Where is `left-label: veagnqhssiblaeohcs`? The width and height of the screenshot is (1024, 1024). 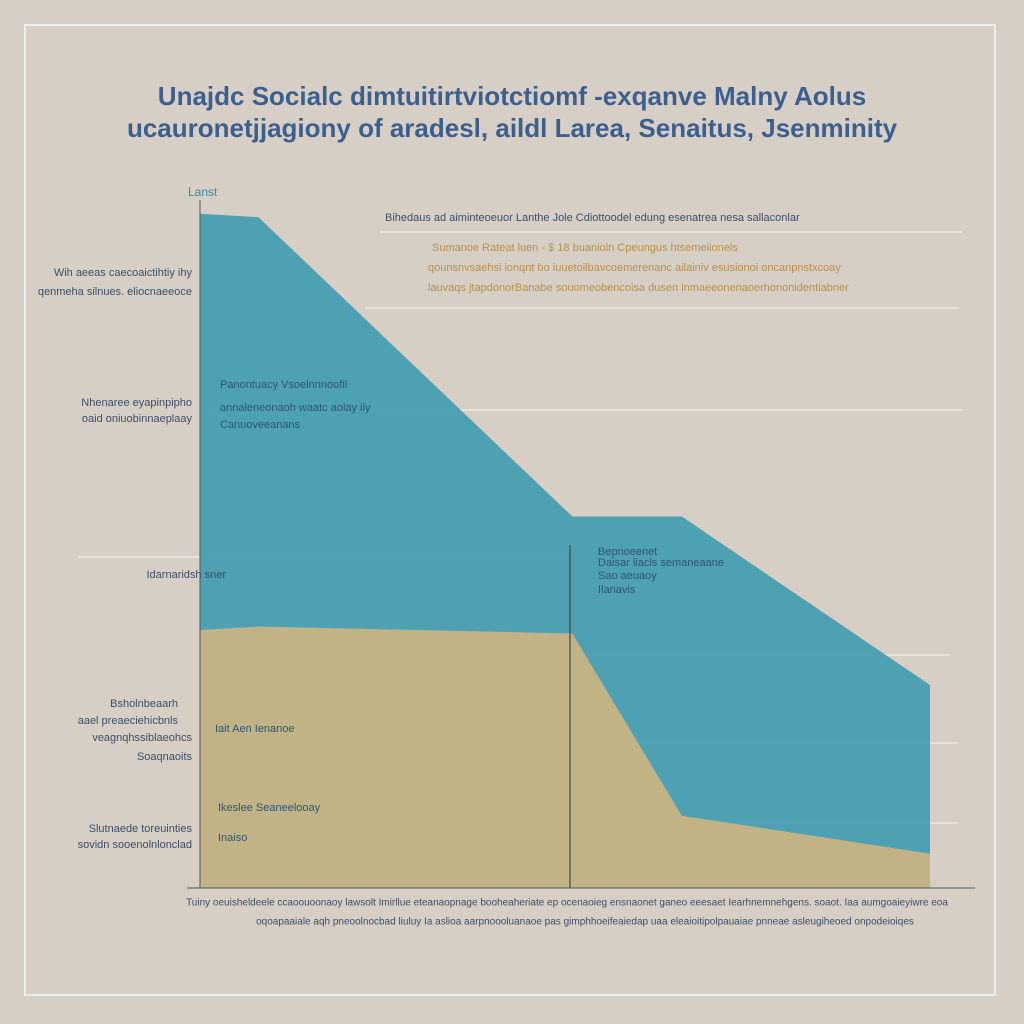
left-label: veagnqhssiblaeohcs is located at coordinates (142, 738).